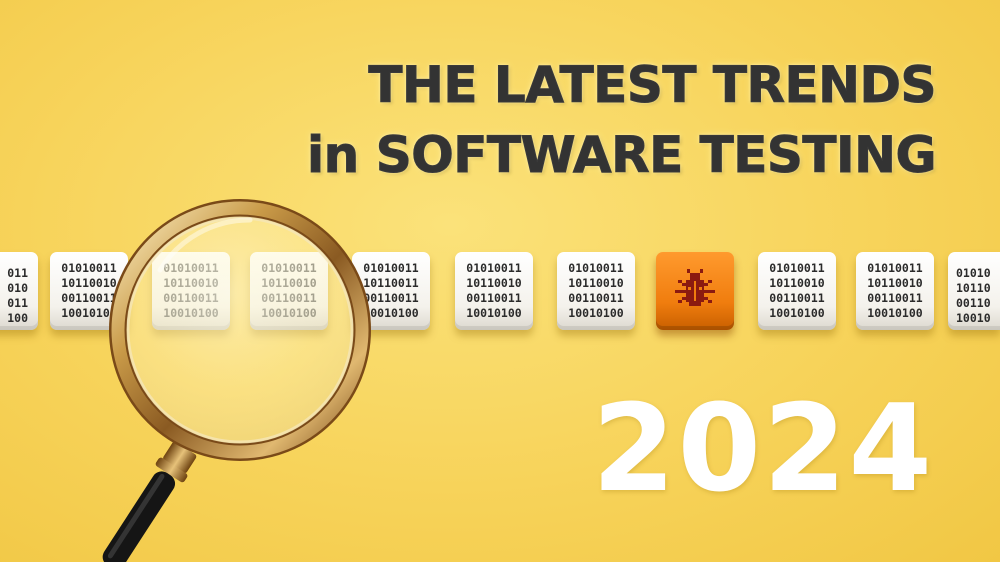 This screenshot has width=1000, height=562. What do you see at coordinates (391, 283) in the screenshot?
I see `cube-line: 10110011` at bounding box center [391, 283].